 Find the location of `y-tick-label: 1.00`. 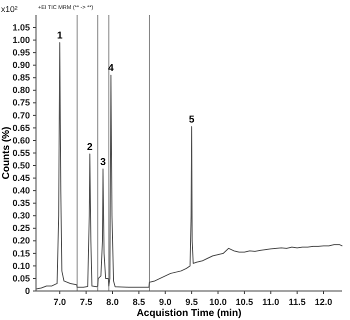

y-tick-label: 1.00 is located at coordinates (21, 39).